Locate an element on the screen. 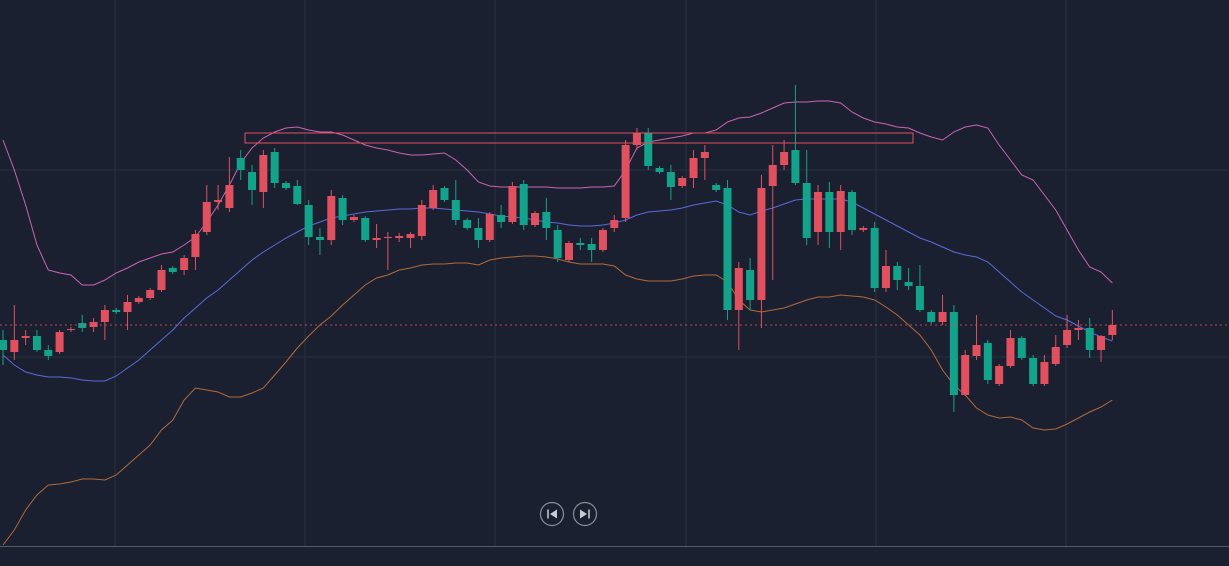 The image size is (1229, 566). scroll-right-button is located at coordinates (585, 514).